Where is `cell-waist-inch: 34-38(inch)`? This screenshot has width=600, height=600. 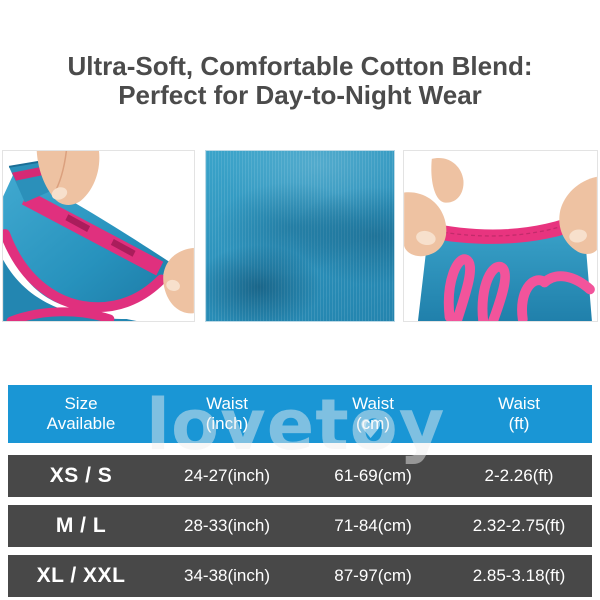
cell-waist-inch: 34-38(inch) is located at coordinates (227, 575).